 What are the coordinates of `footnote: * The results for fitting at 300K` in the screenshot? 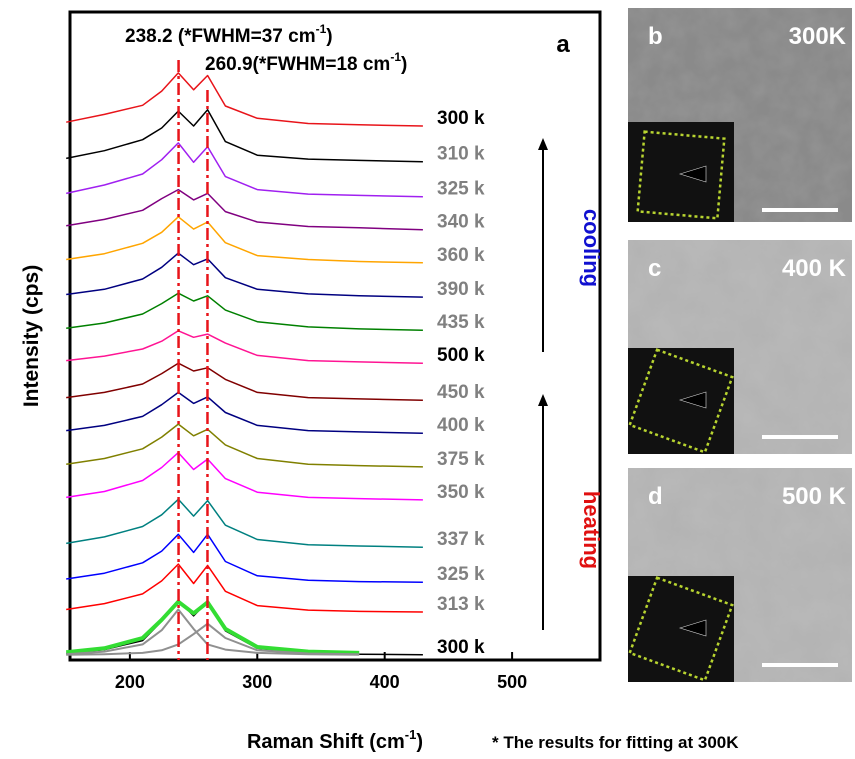 It's located at (615, 742).